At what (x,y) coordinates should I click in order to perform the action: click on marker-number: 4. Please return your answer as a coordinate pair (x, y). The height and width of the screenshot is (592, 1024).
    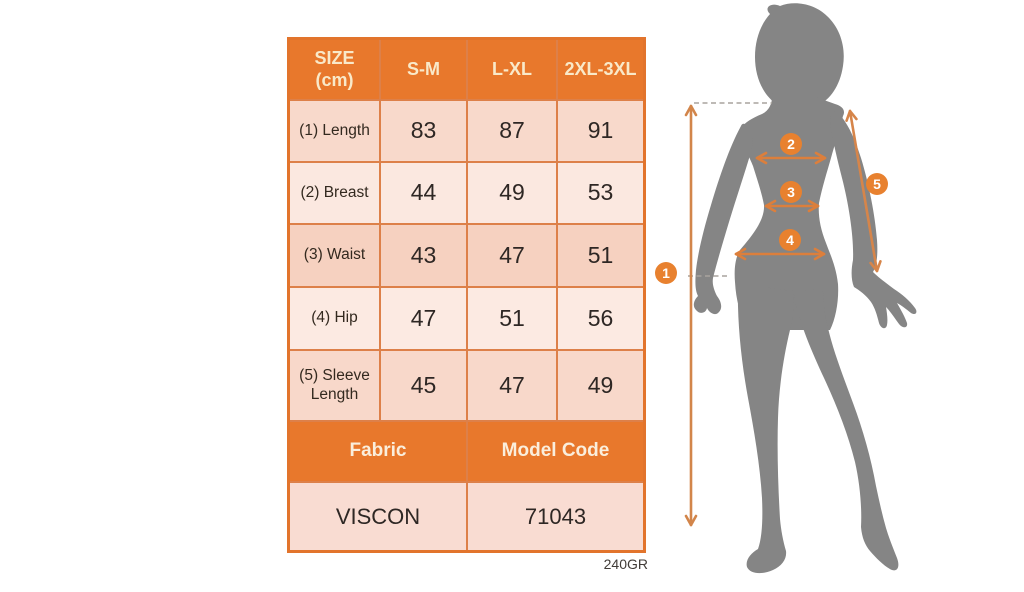
    Looking at the image, I should click on (790, 240).